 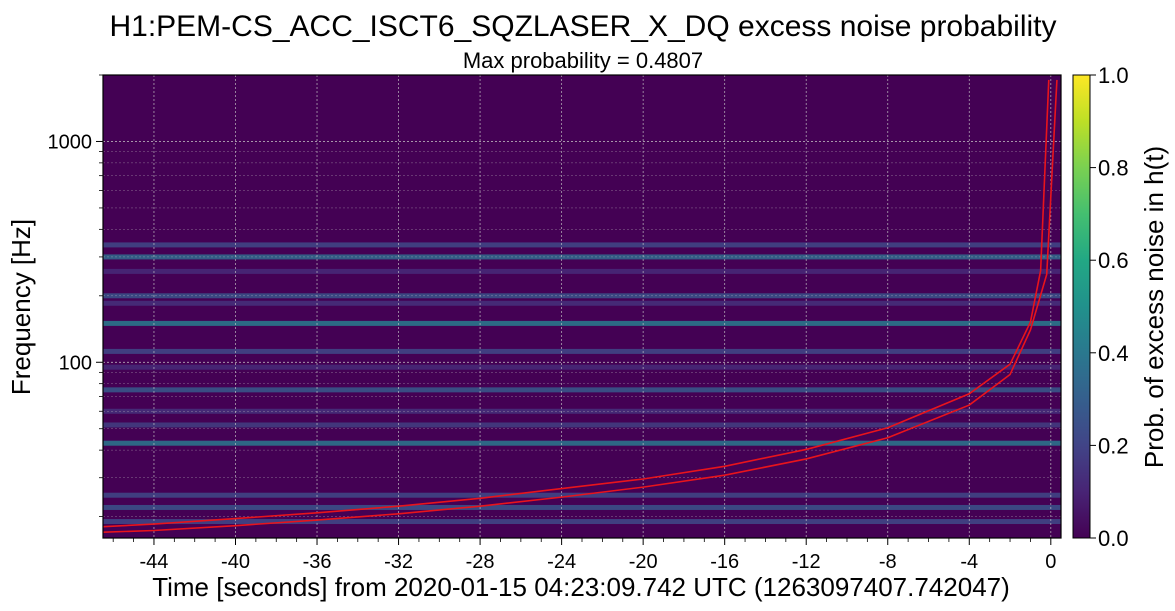 I want to click on colorbar-label: Prob. of excess noise in h(t), so click(x=1154, y=307).